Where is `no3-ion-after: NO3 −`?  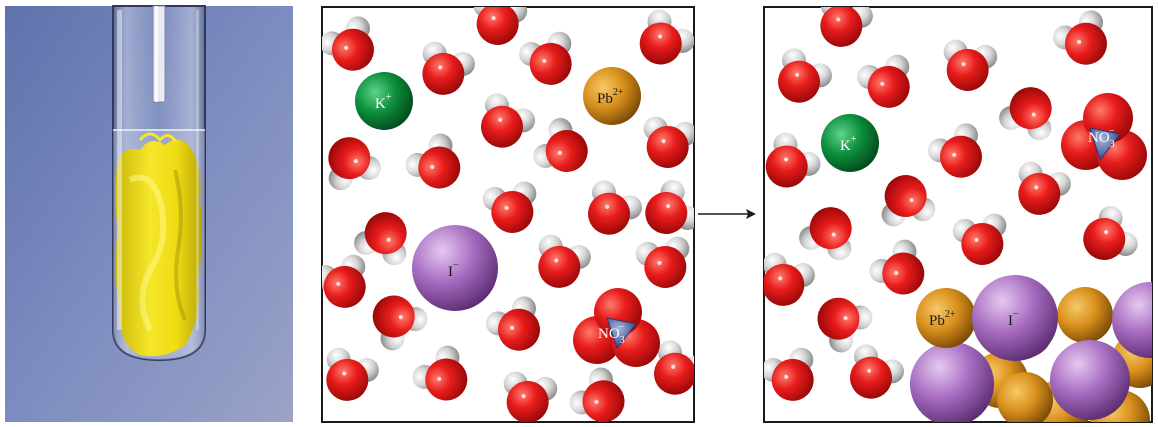 no3-ion-after: NO3 − is located at coordinates (1104, 136).